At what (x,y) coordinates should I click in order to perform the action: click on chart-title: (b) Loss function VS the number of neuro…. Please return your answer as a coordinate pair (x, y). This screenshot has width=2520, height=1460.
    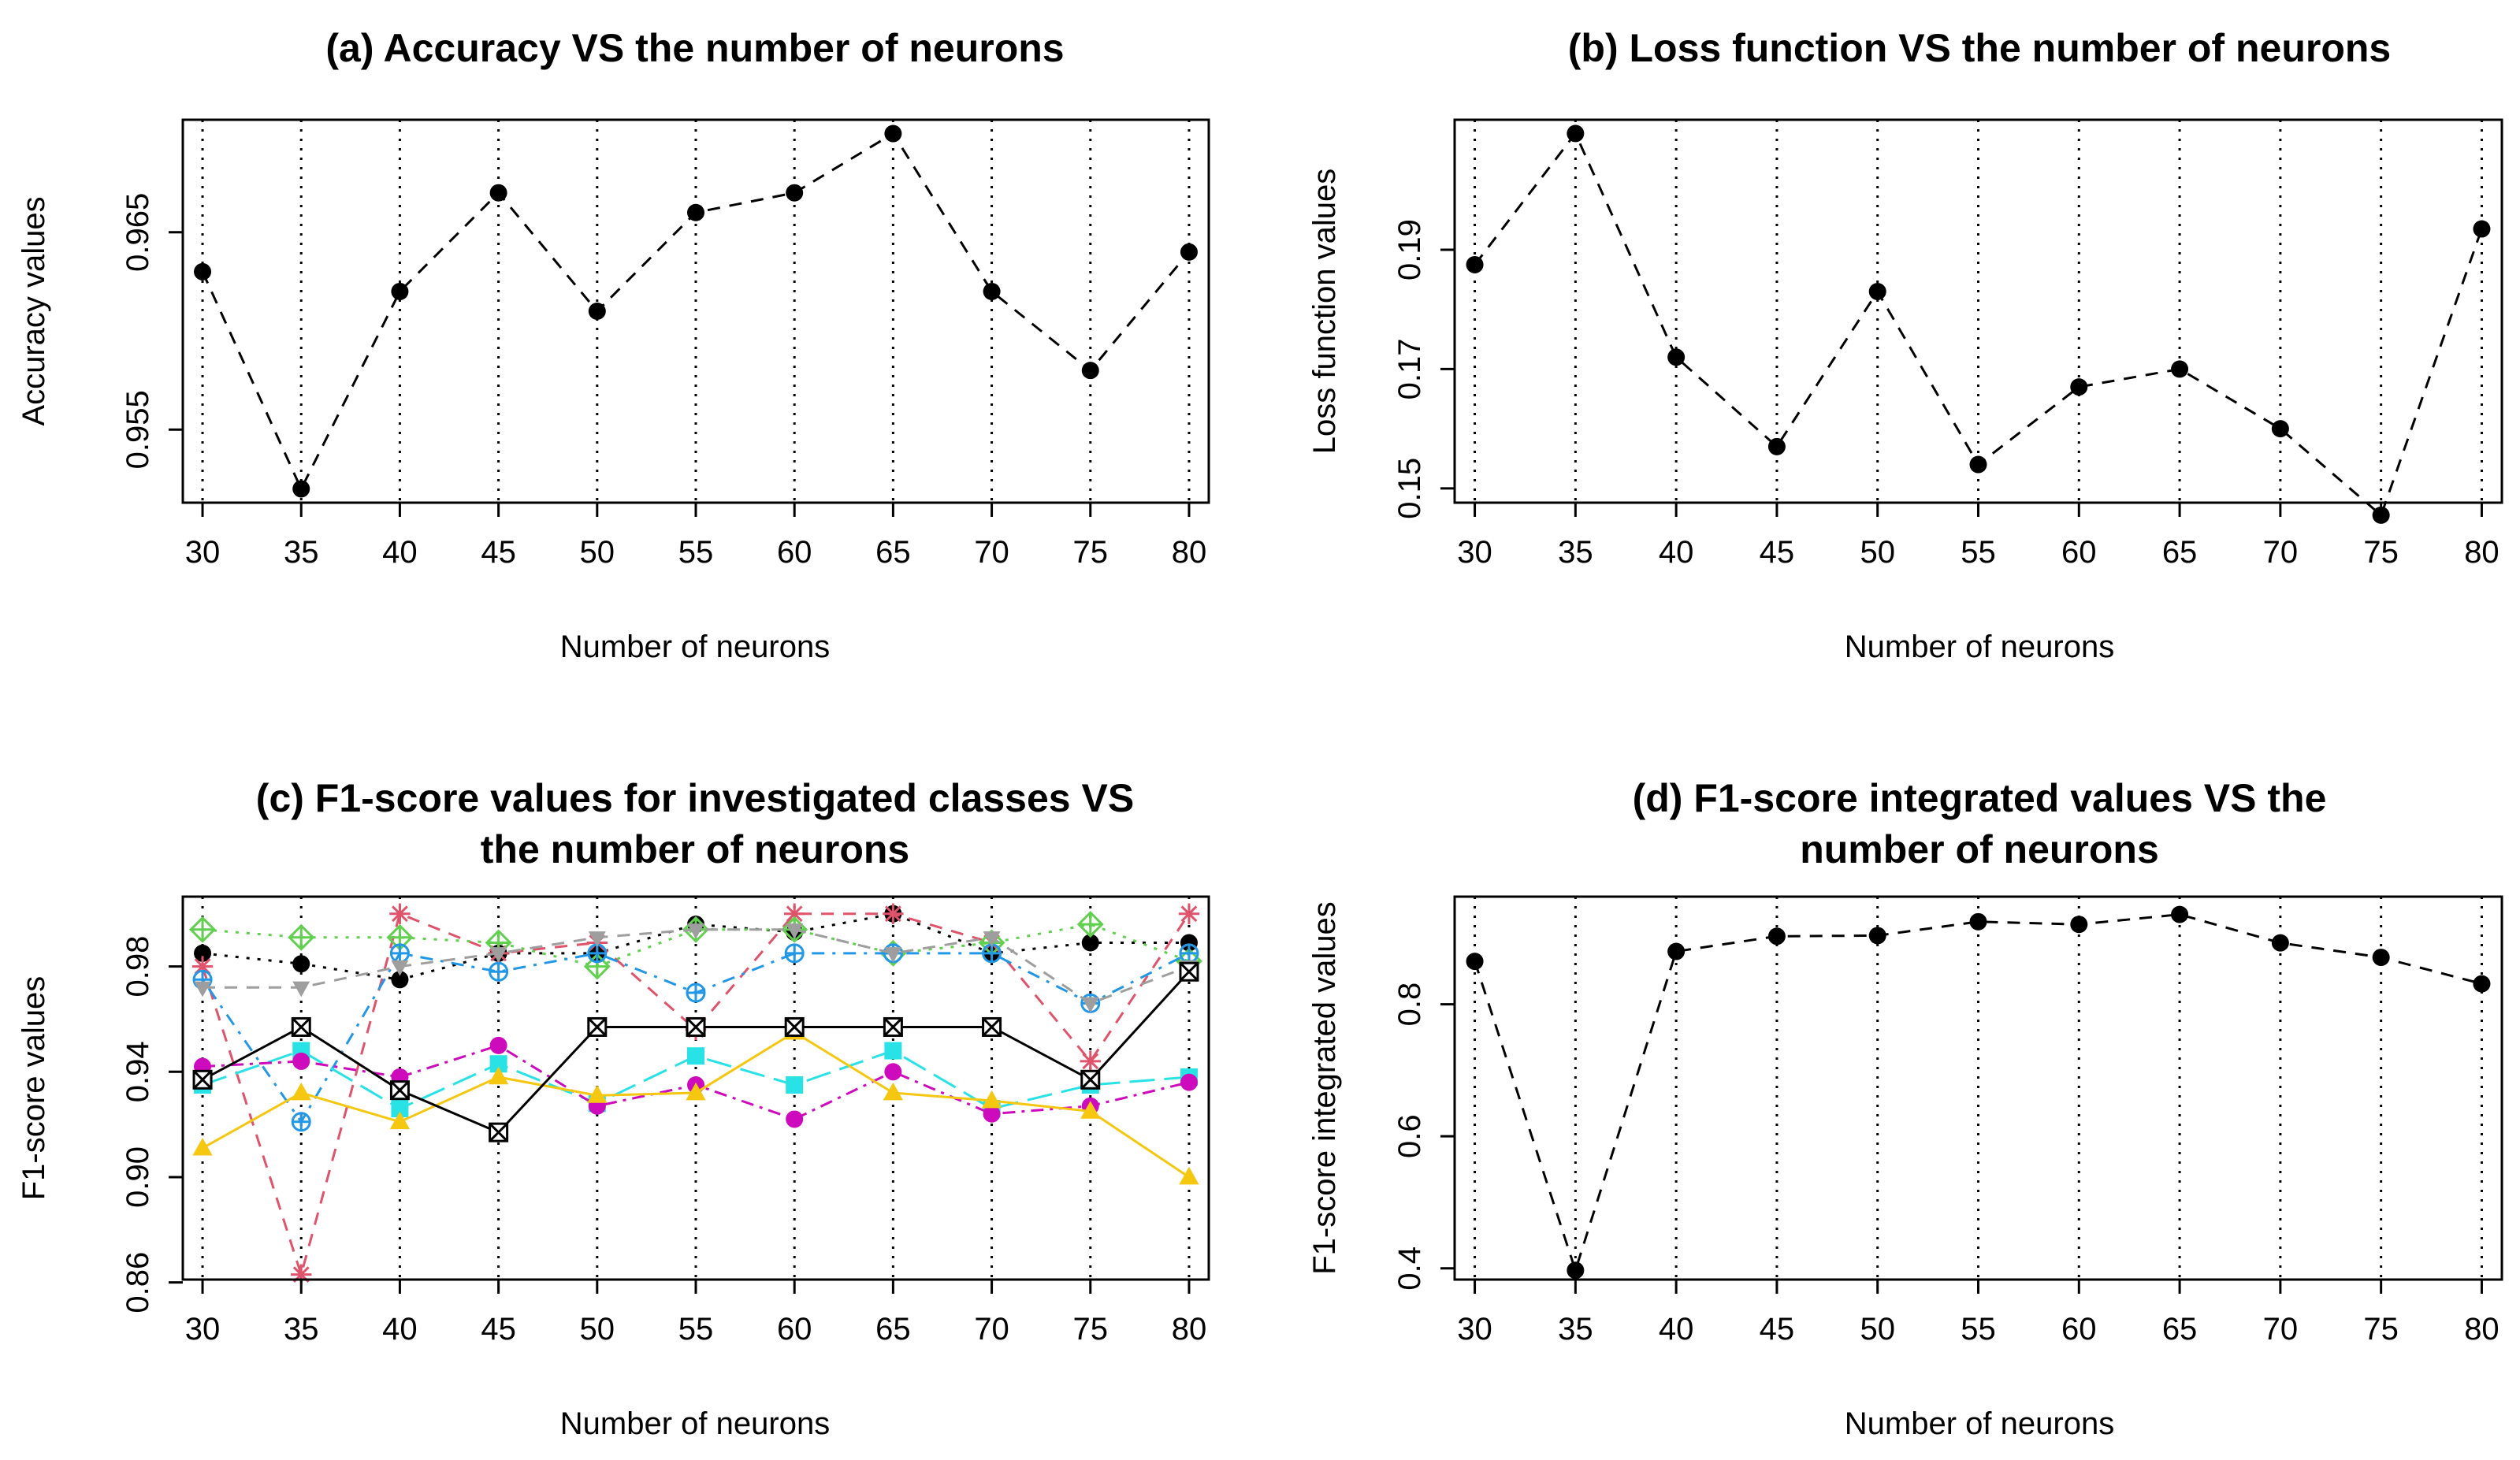
    Looking at the image, I should click on (1979, 48).